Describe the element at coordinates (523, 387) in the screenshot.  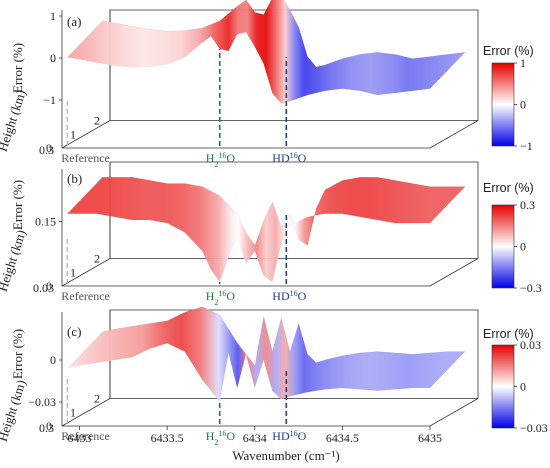
I see `panel-c-colorbar-tick-label: 0` at that location.